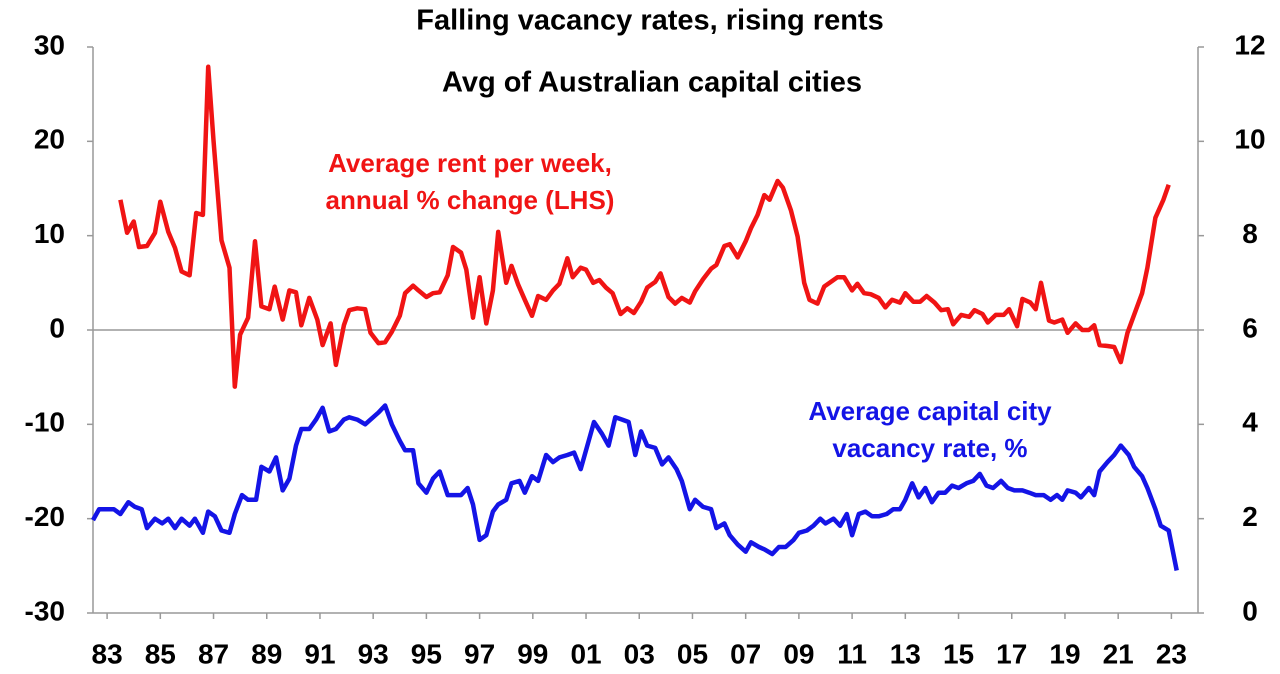 This screenshot has width=1280, height=674. What do you see at coordinates (470, 200) in the screenshot?
I see `annotation: annual % change (LHS)` at bounding box center [470, 200].